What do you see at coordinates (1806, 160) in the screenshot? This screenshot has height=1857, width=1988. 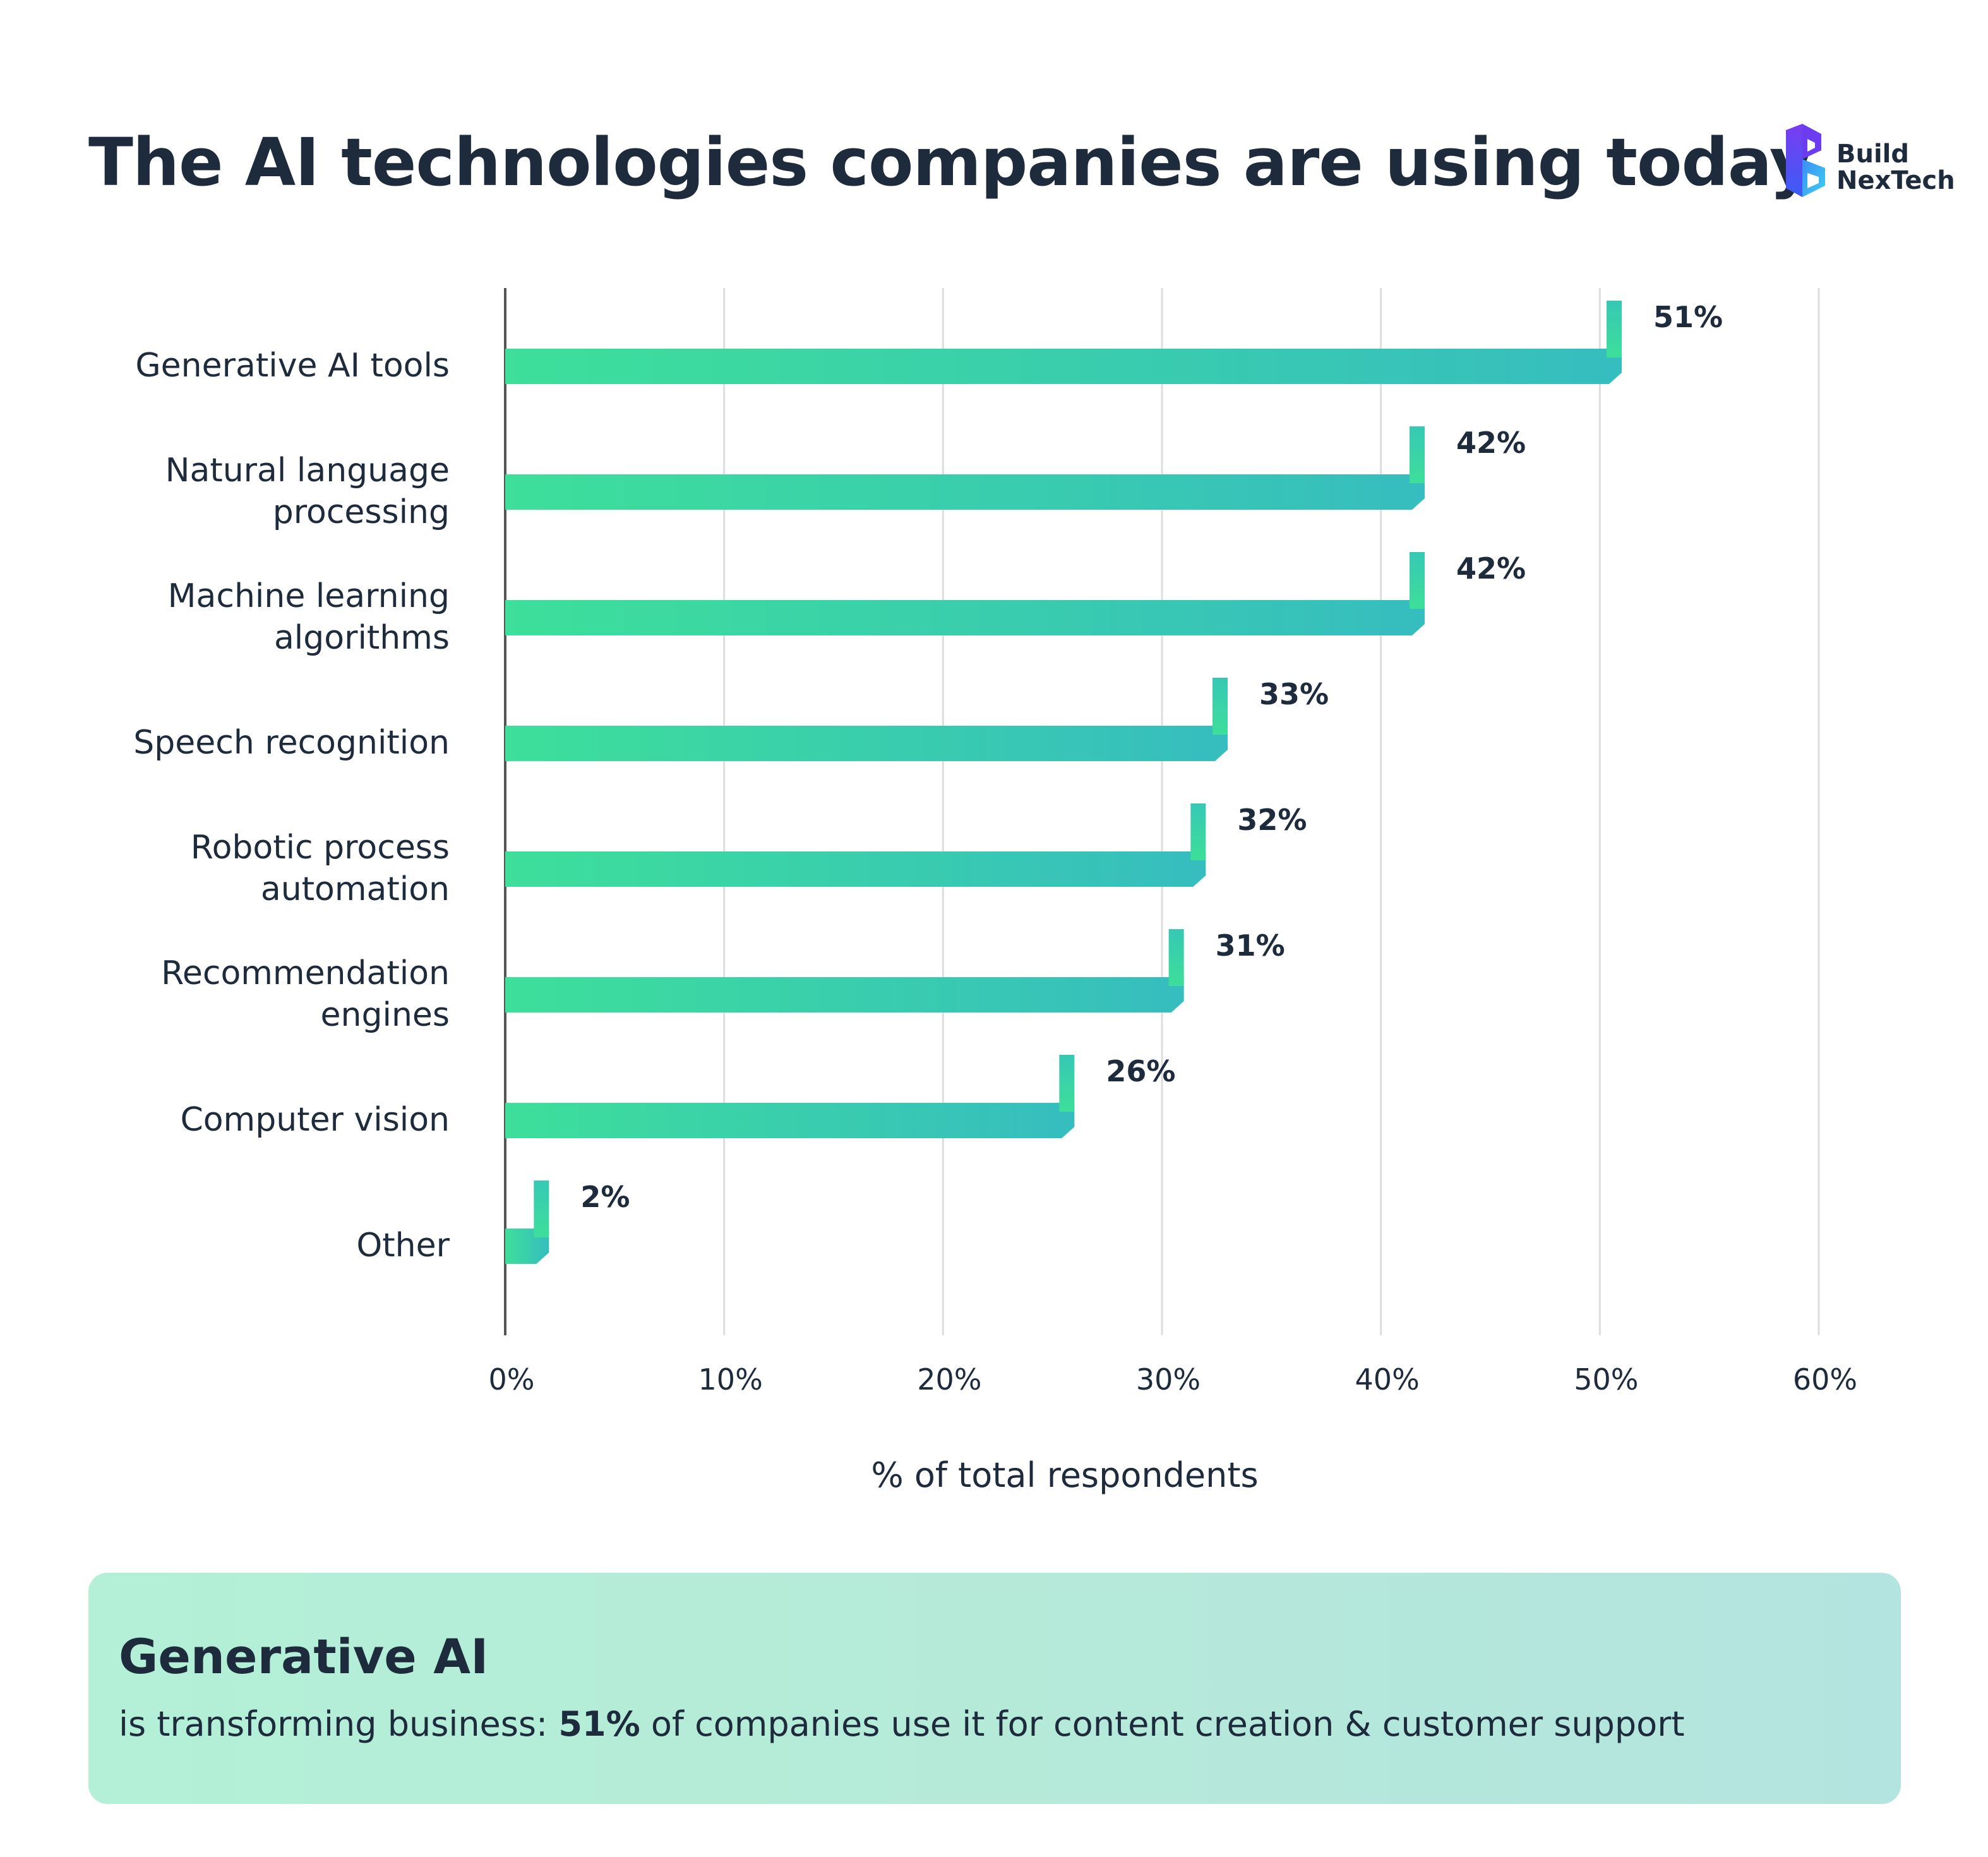 I see `b-cube-logo-icon` at bounding box center [1806, 160].